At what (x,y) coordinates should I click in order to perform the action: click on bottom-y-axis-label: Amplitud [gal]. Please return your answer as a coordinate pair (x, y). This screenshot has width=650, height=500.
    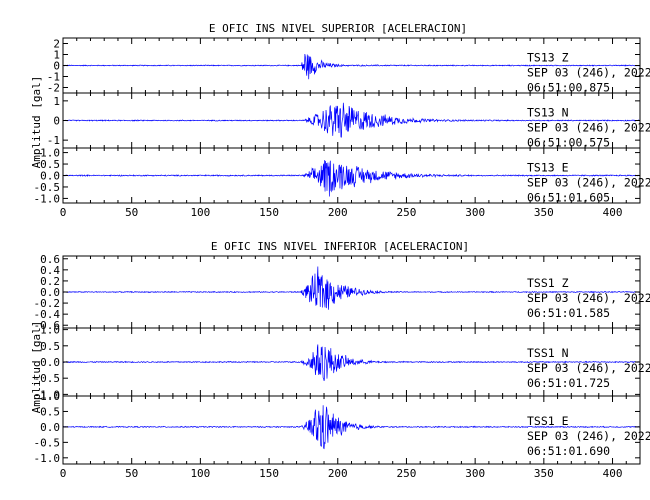
    Looking at the image, I should click on (36, 367).